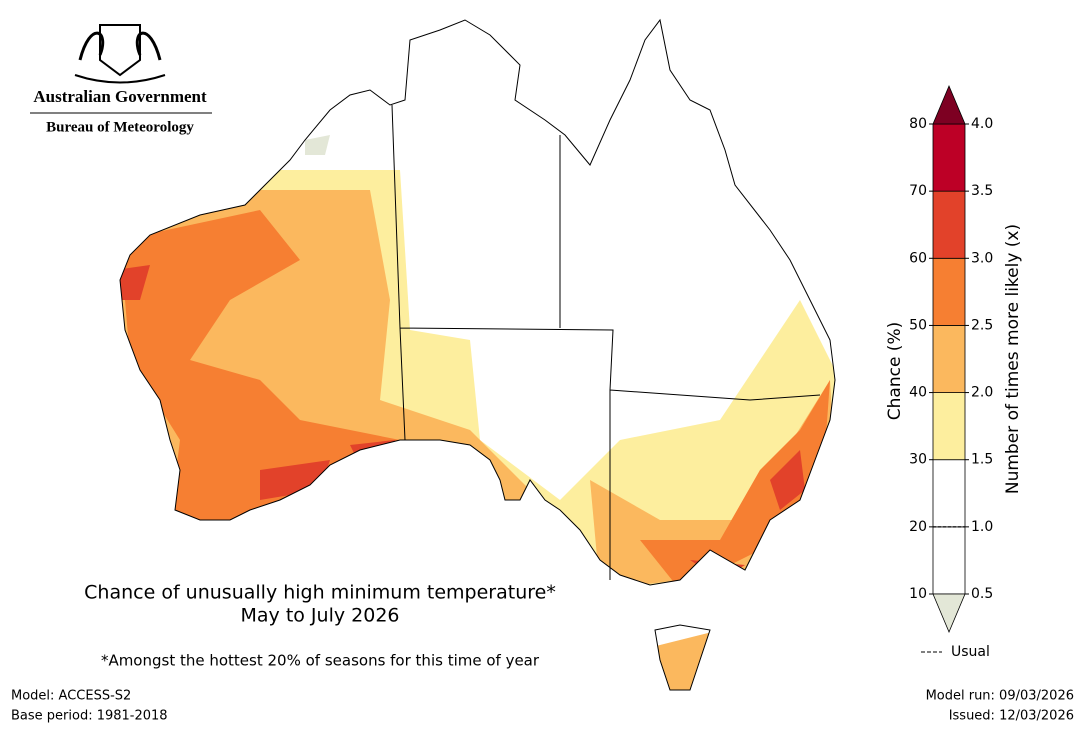  What do you see at coordinates (918, 393) in the screenshot?
I see `tick-label: 40` at bounding box center [918, 393].